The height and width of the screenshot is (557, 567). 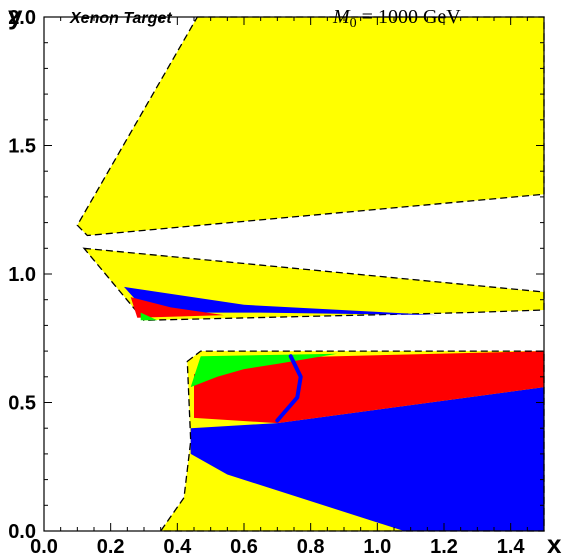 What do you see at coordinates (22, 404) in the screenshot?
I see `y-tick-label: 0.5` at bounding box center [22, 404].